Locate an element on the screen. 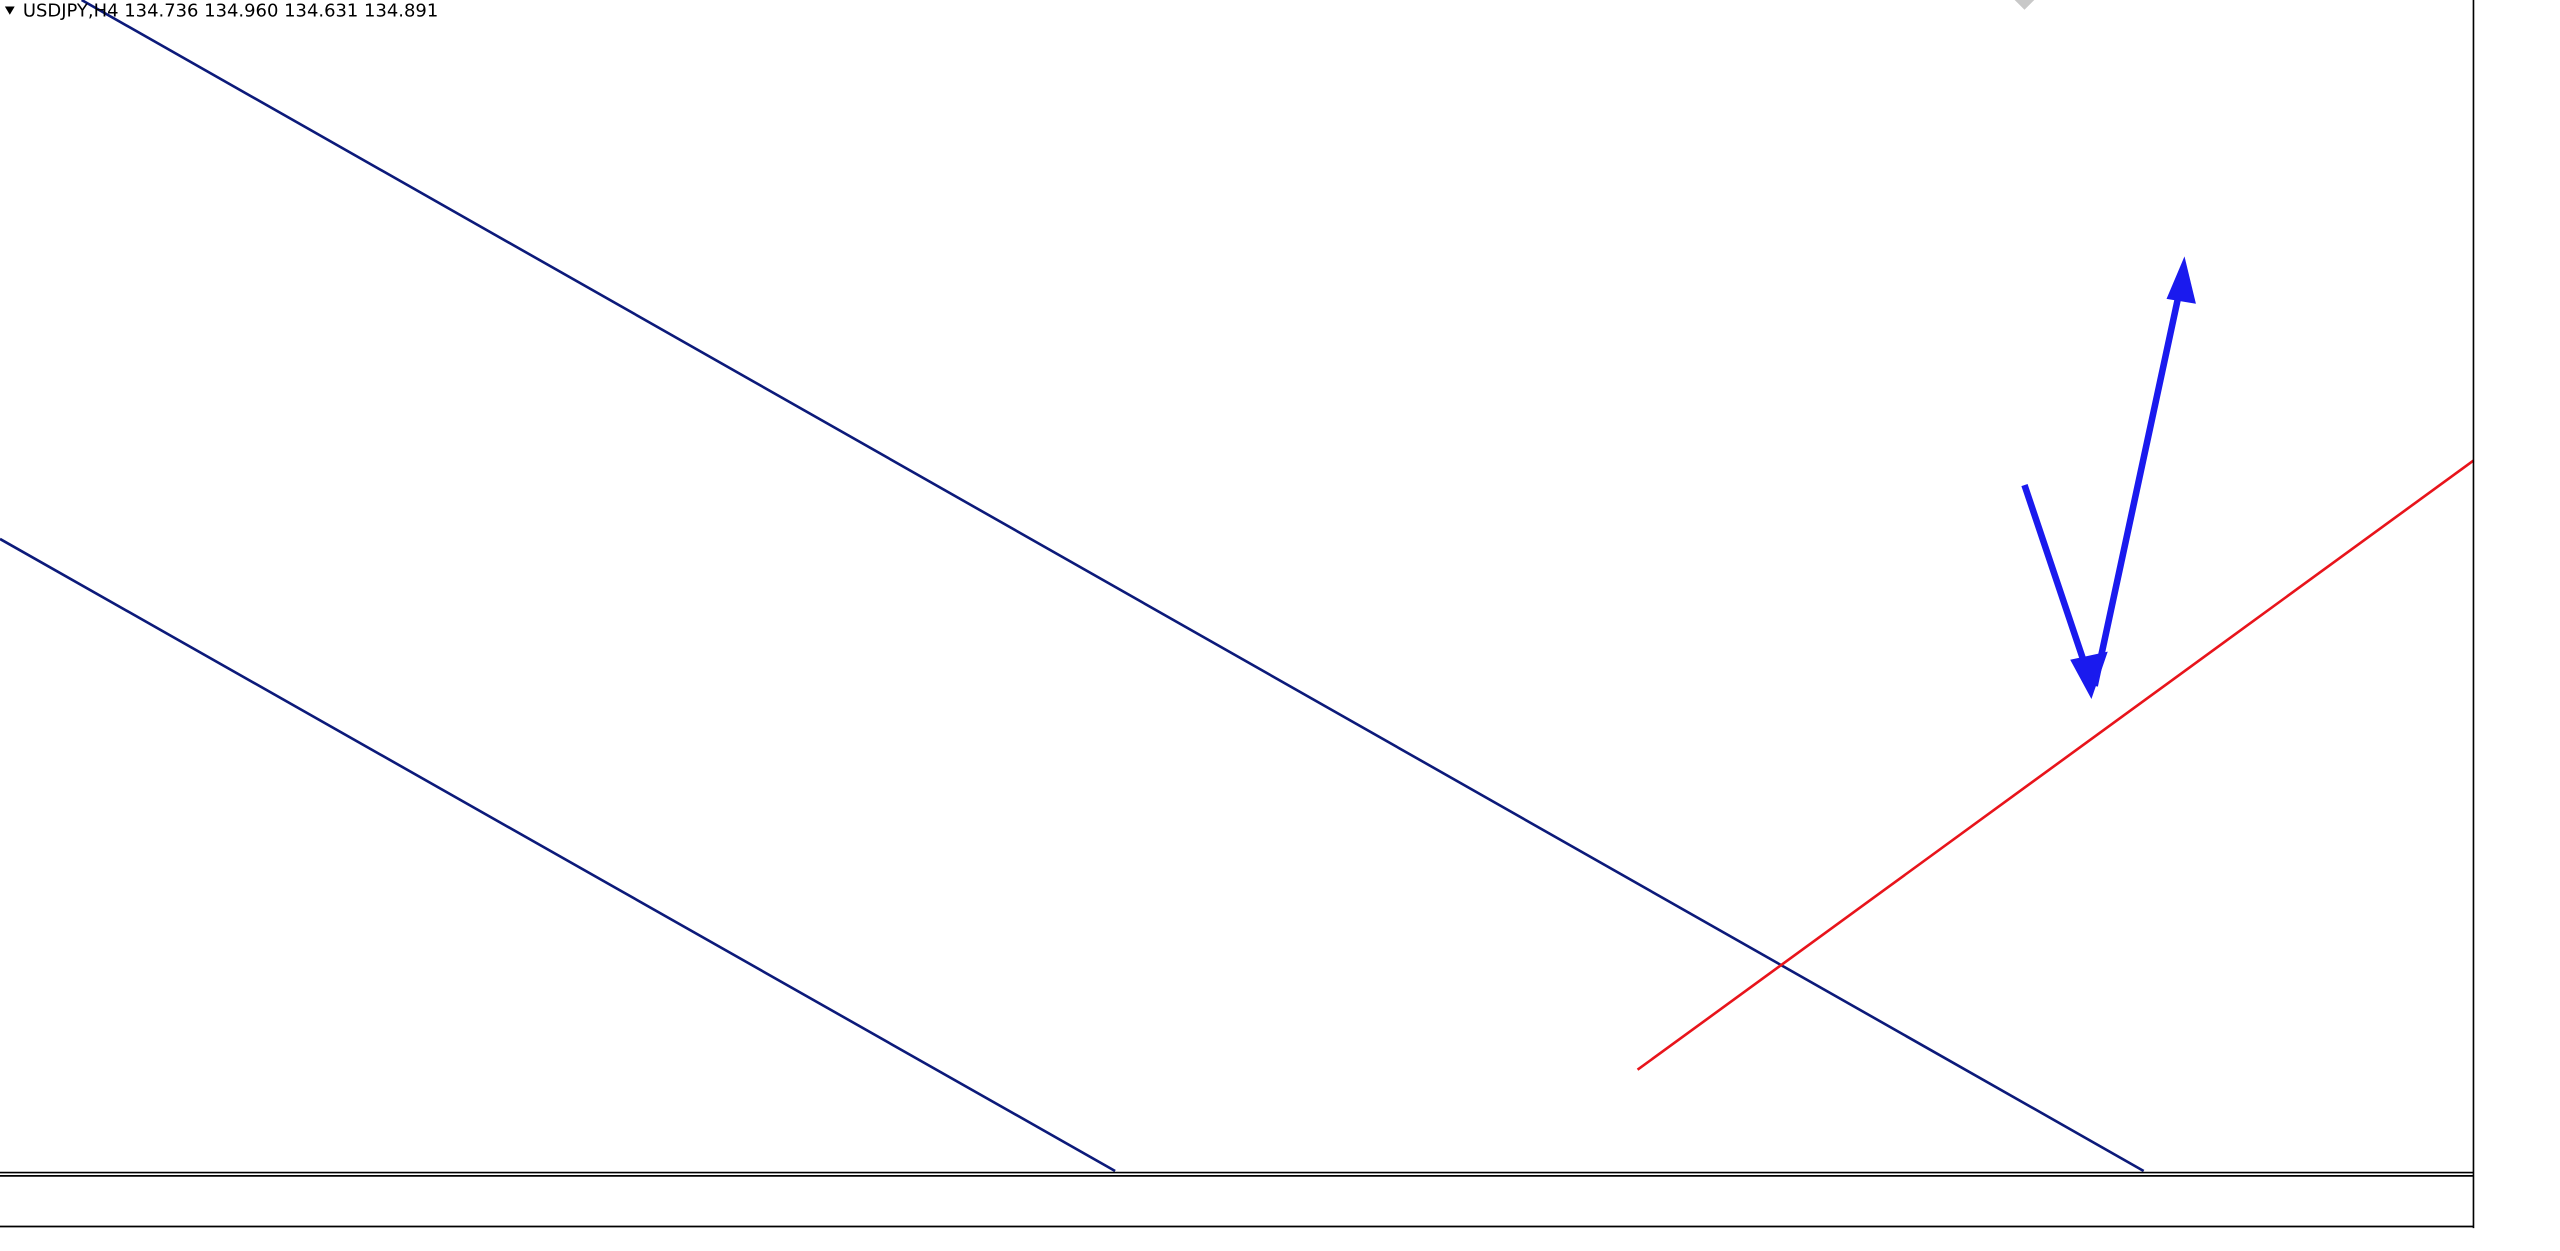 The height and width of the screenshot is (1251, 2560). arrow-up is located at coordinates (2137, 488).